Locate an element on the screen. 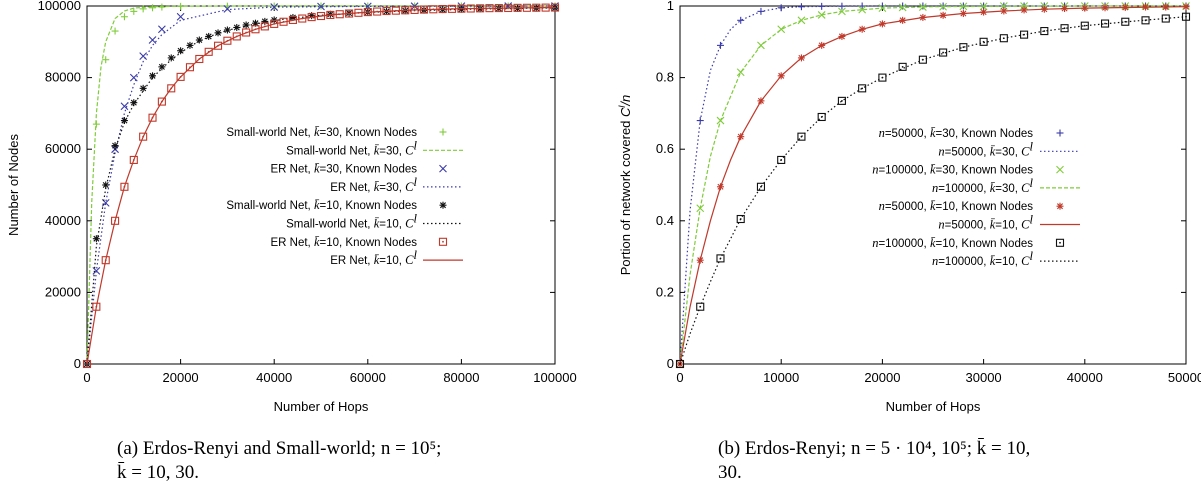 This screenshot has width=1201, height=488. chart-b-series-n-100000-k-10-c-l-legend-label: n=100000, k̄=10, Cl is located at coordinates (983, 258).